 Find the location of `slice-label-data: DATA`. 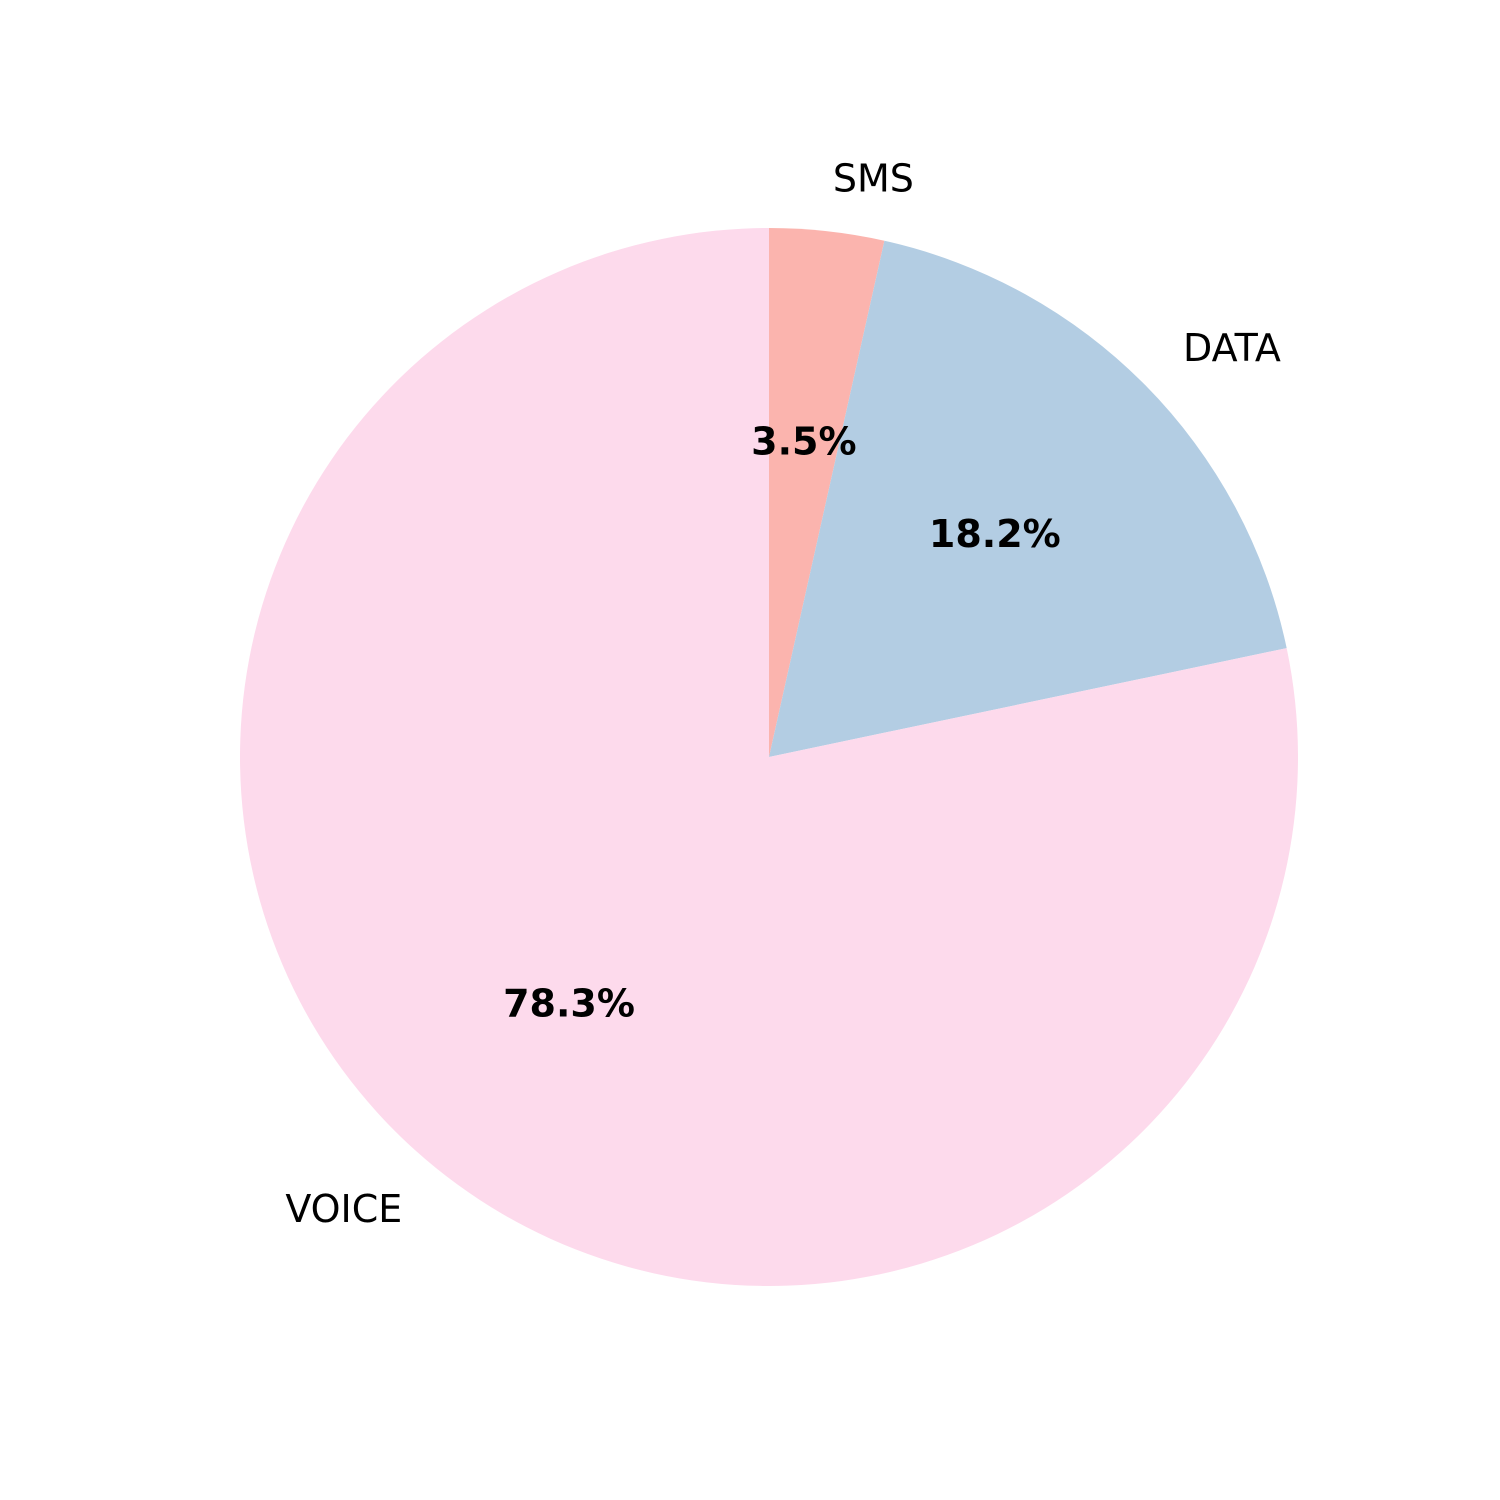

slice-label-data: DATA is located at coordinates (1232, 348).